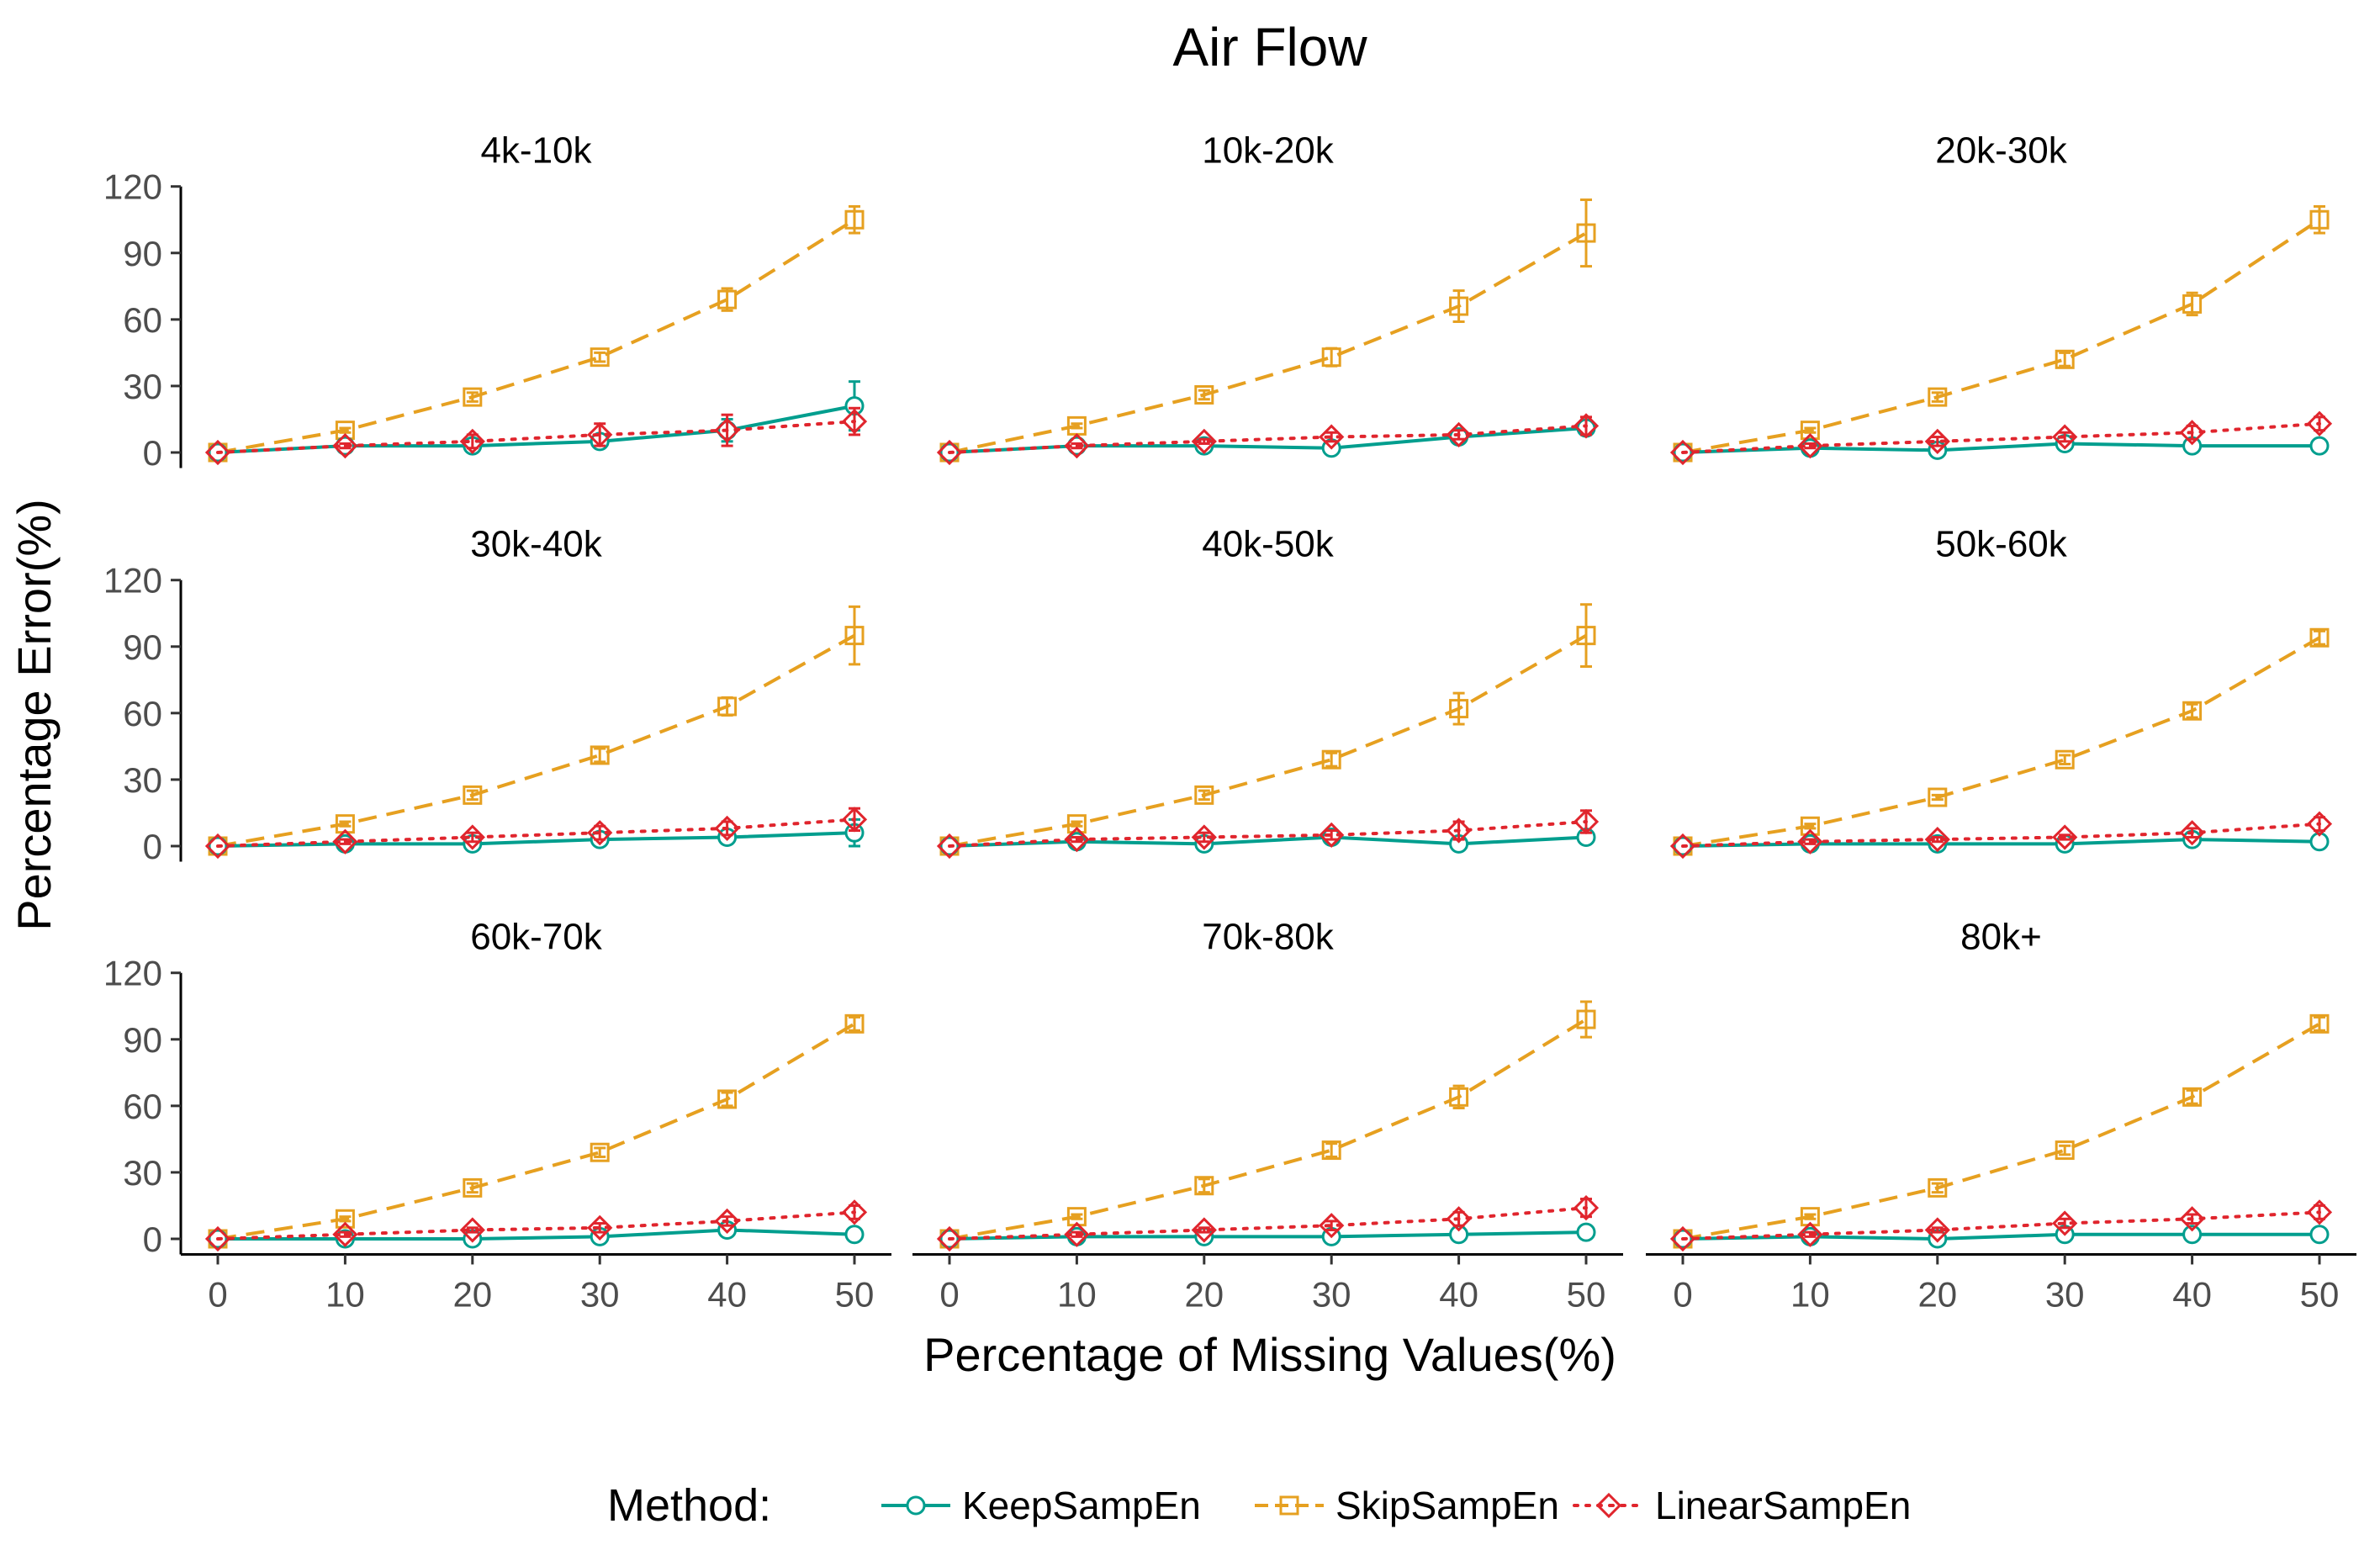 The height and width of the screenshot is (1545, 2380). Describe the element at coordinates (345, 1294) in the screenshot. I see `x-tick-label: 10` at that location.